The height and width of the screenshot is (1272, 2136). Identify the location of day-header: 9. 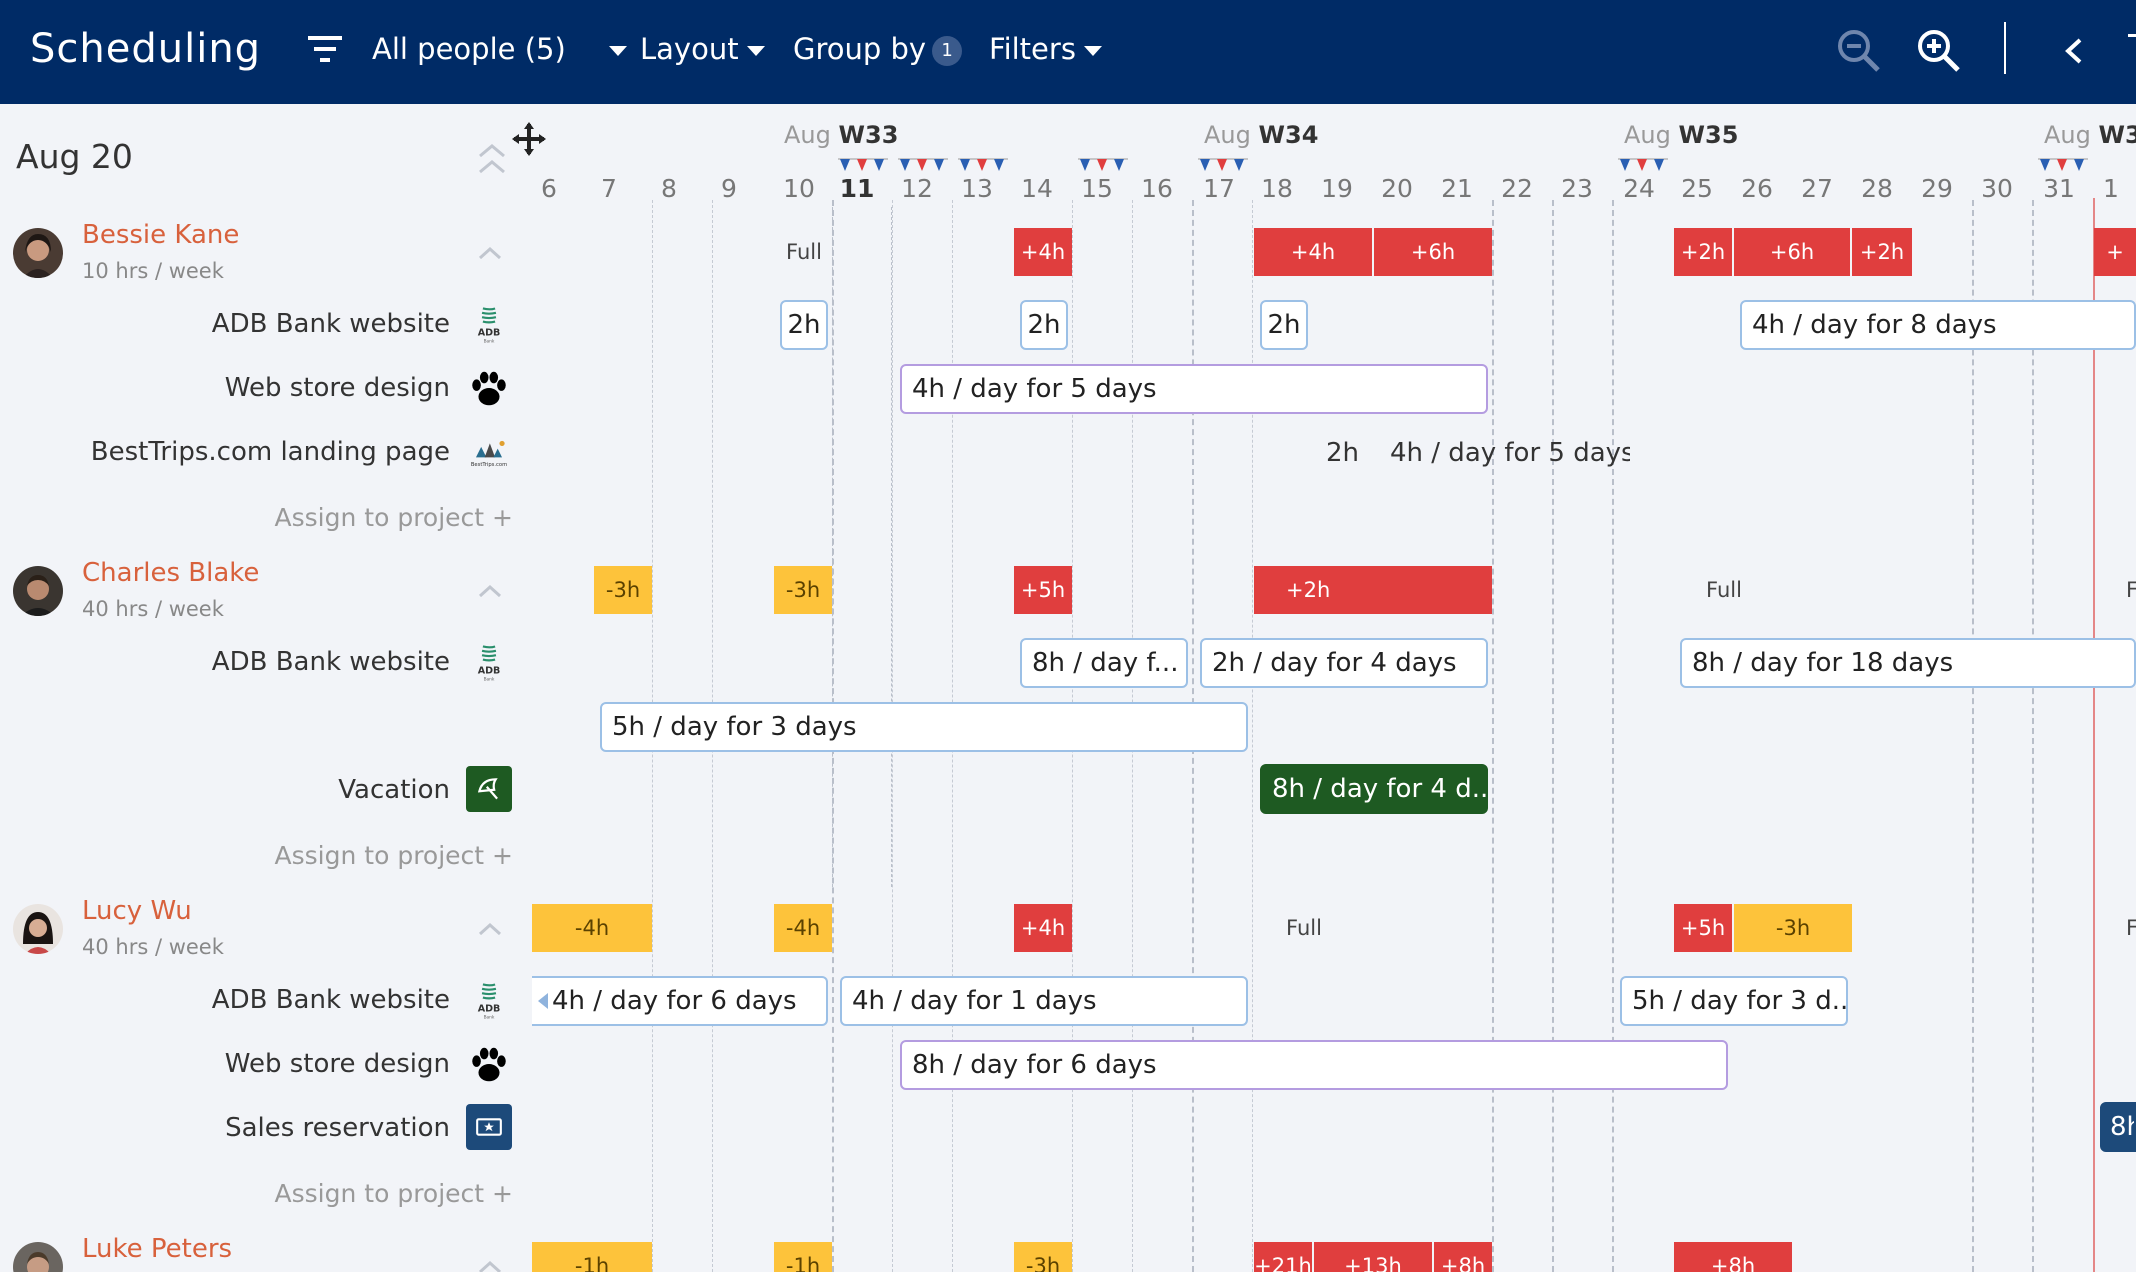
(729, 188).